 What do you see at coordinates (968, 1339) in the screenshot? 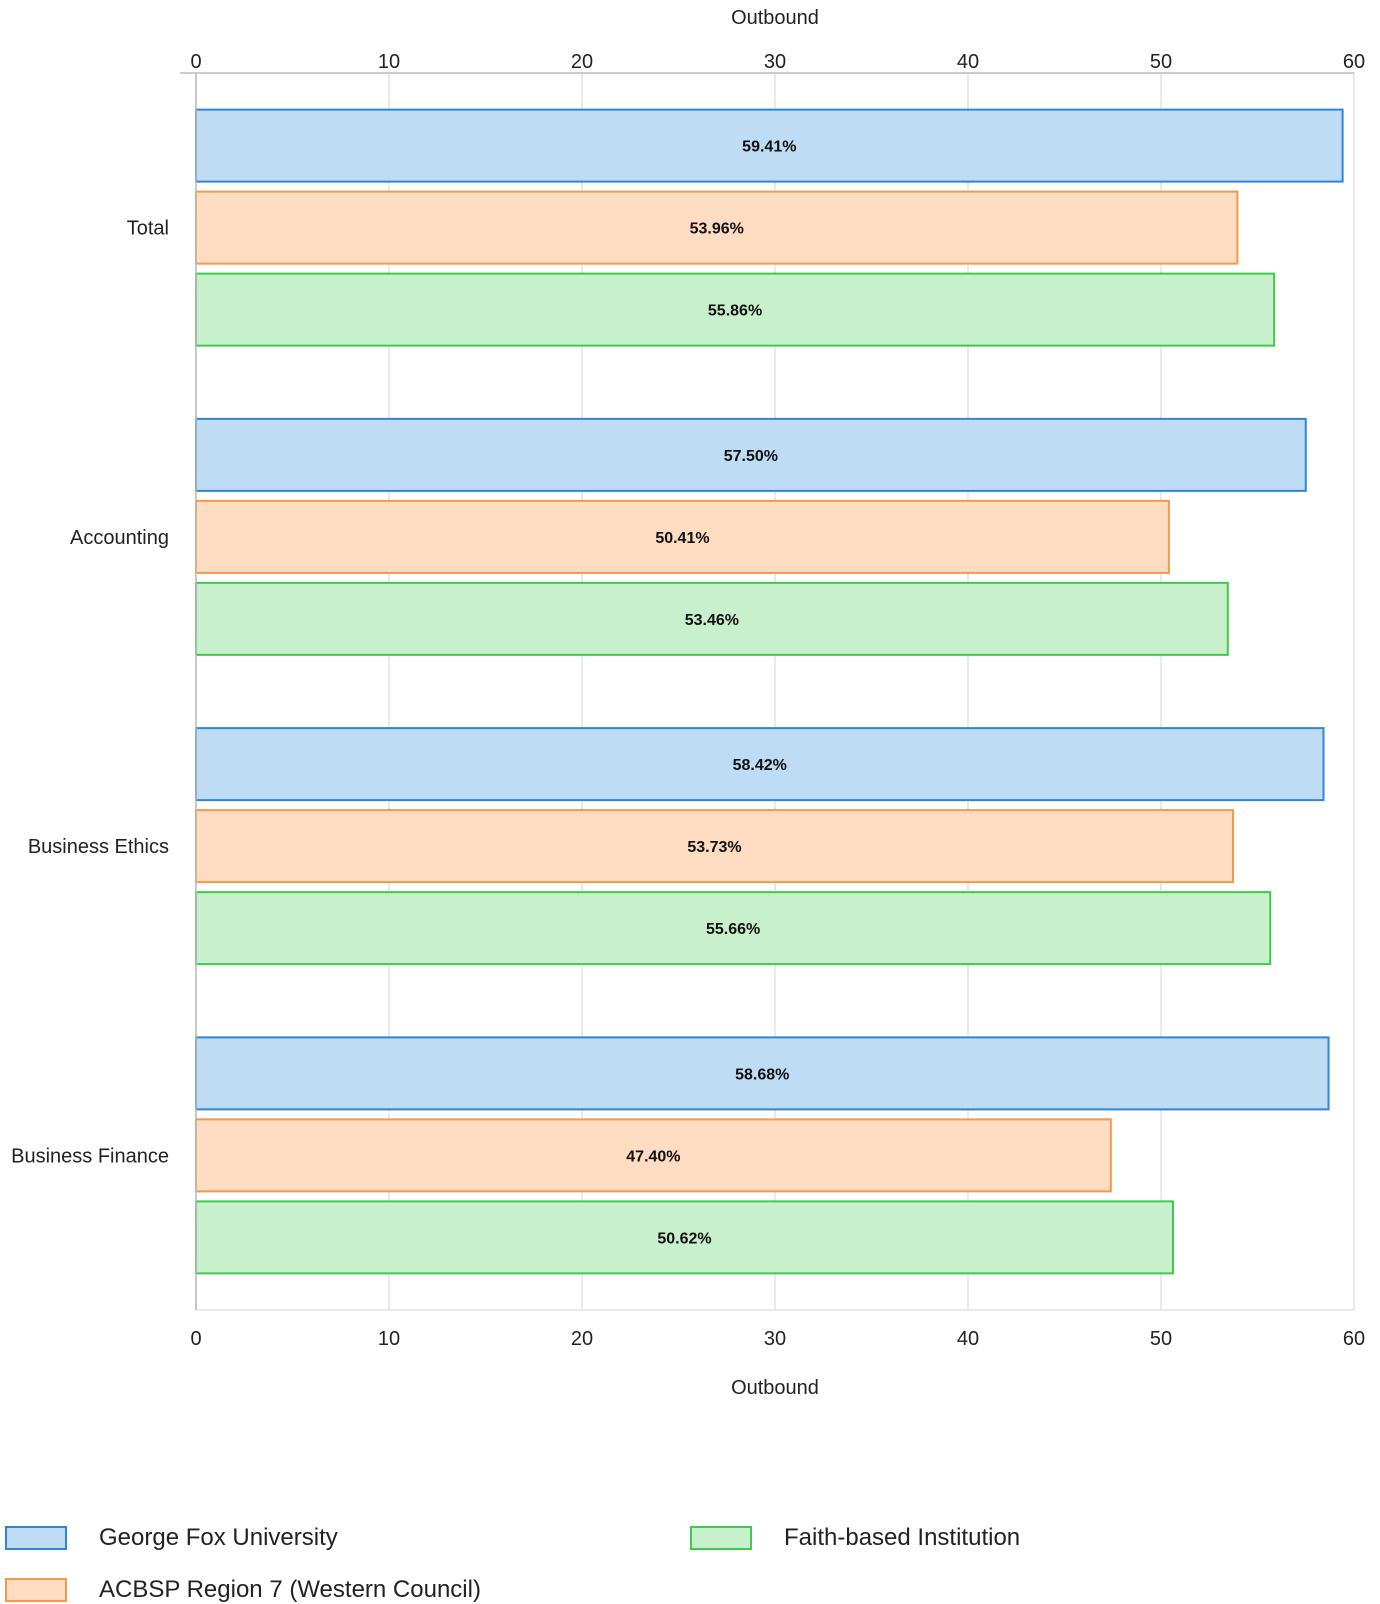
I see `x-tick-label-bottom: 40` at bounding box center [968, 1339].